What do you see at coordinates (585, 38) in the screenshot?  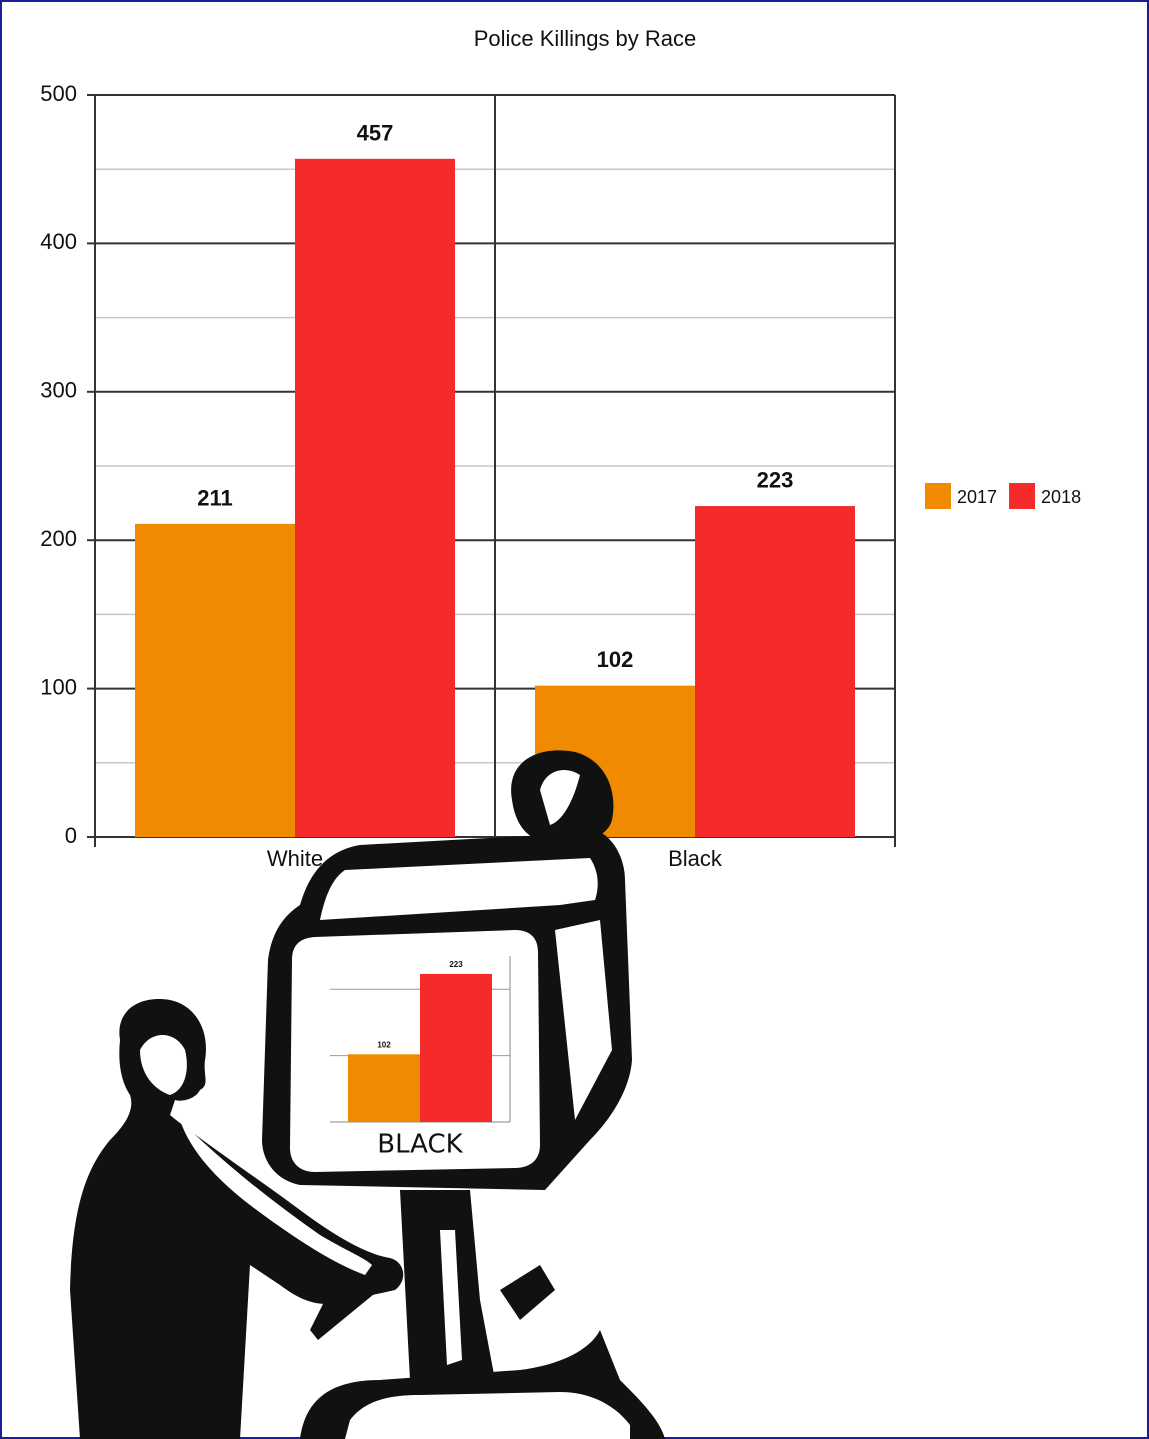 I see `chart-title: Police Killings by Race` at bounding box center [585, 38].